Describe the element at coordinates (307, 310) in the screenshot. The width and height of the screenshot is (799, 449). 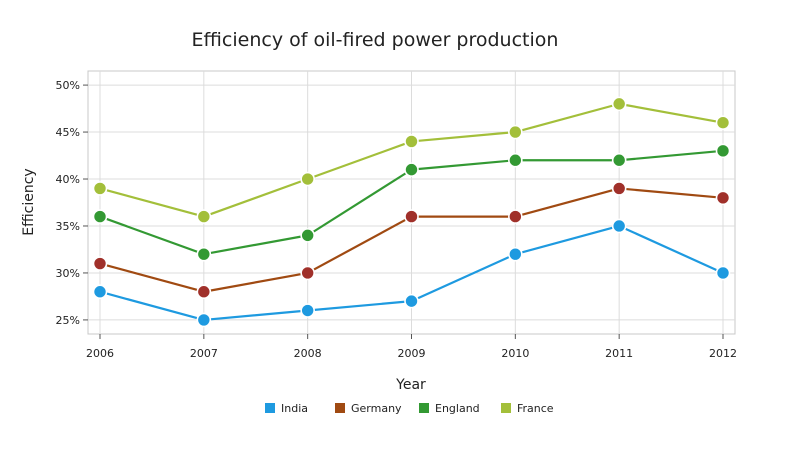
I see `point-india-2008` at that location.